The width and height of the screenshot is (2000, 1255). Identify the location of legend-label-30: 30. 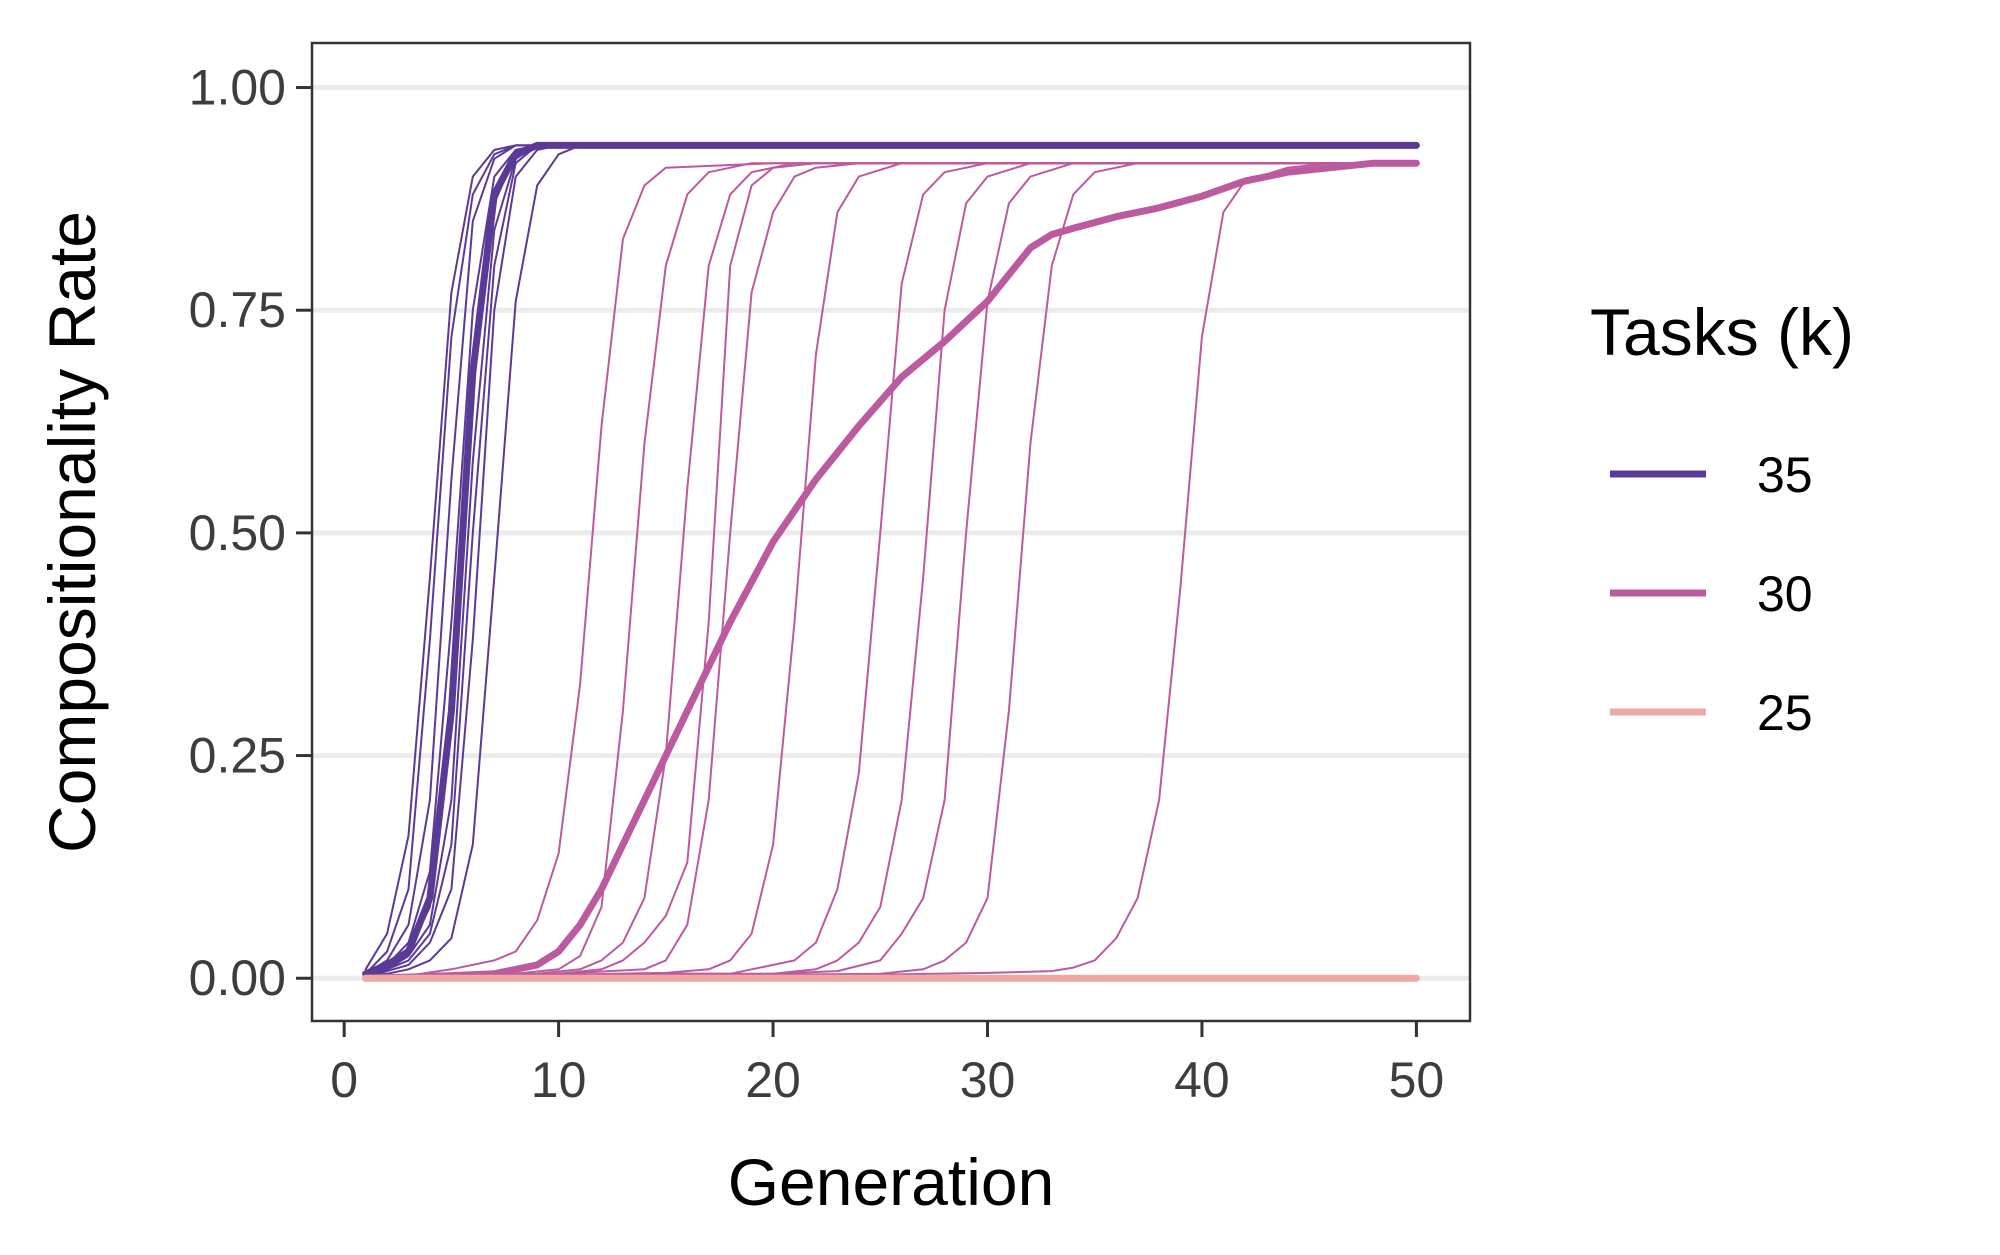
(1785, 594).